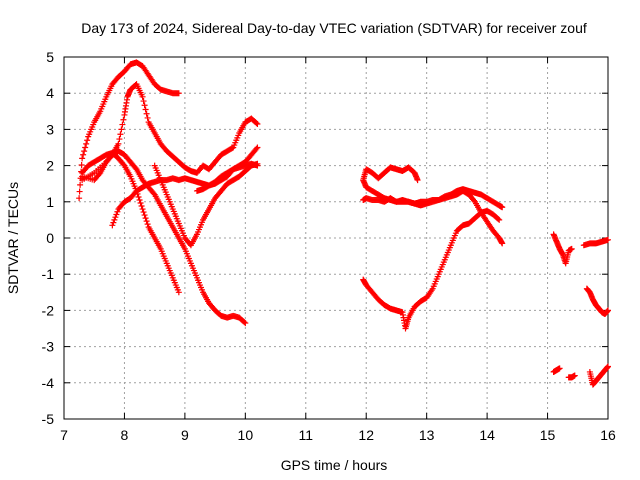  What do you see at coordinates (50, 57) in the screenshot?
I see `y-tick-label: 5` at bounding box center [50, 57].